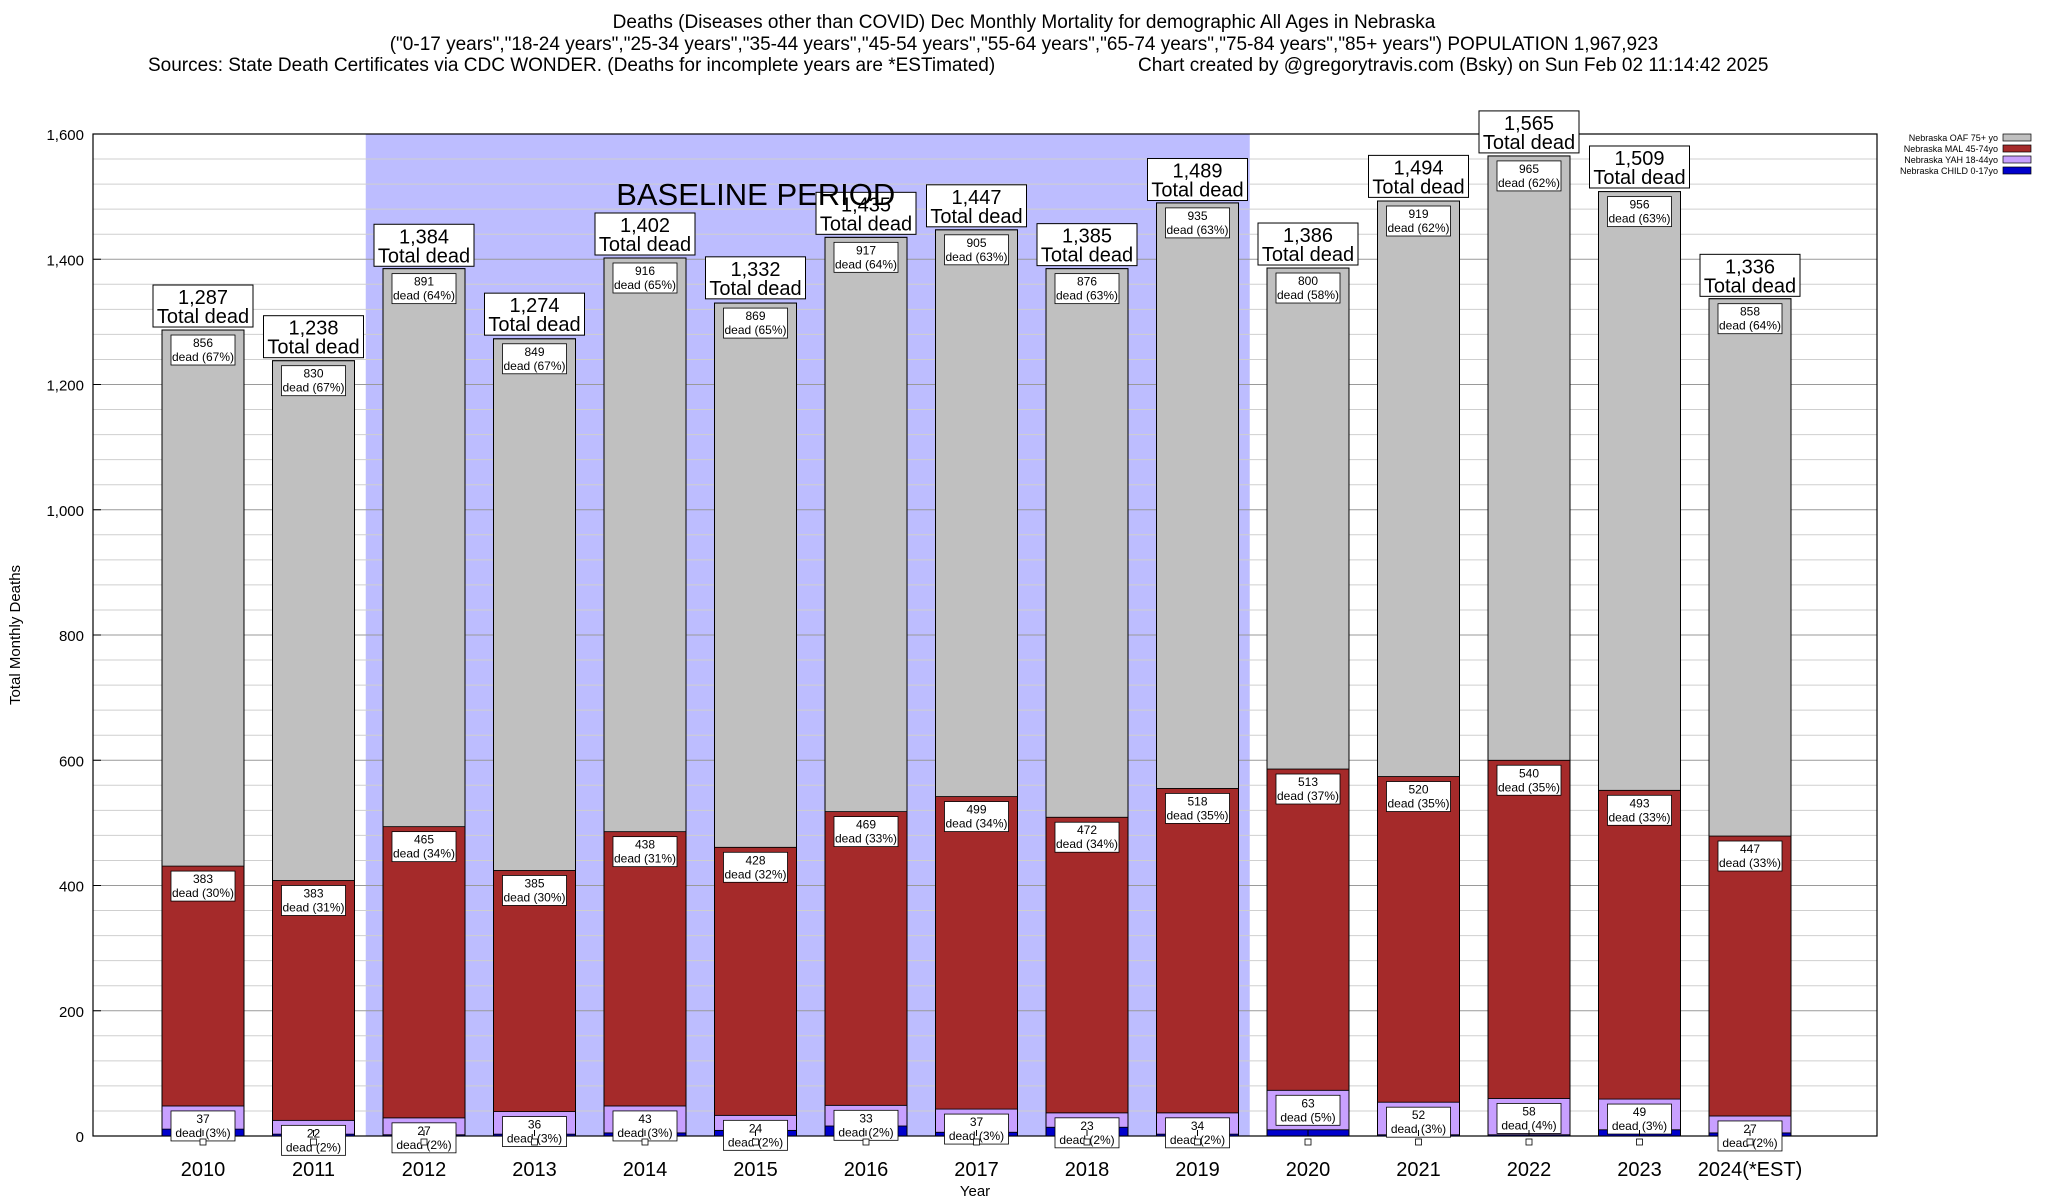 Image resolution: width=2048 pixels, height=1200 pixels. Describe the element at coordinates (1418, 228) in the screenshot. I see `segment-pct-label: dead (62%)` at that location.